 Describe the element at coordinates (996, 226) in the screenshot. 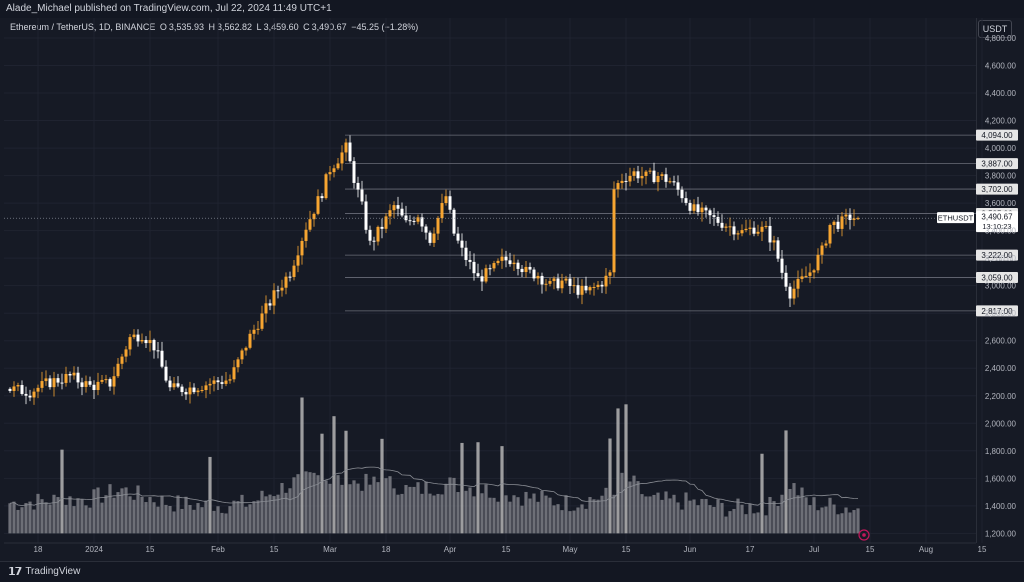

I see `countdown-label: 13:10:23` at that location.